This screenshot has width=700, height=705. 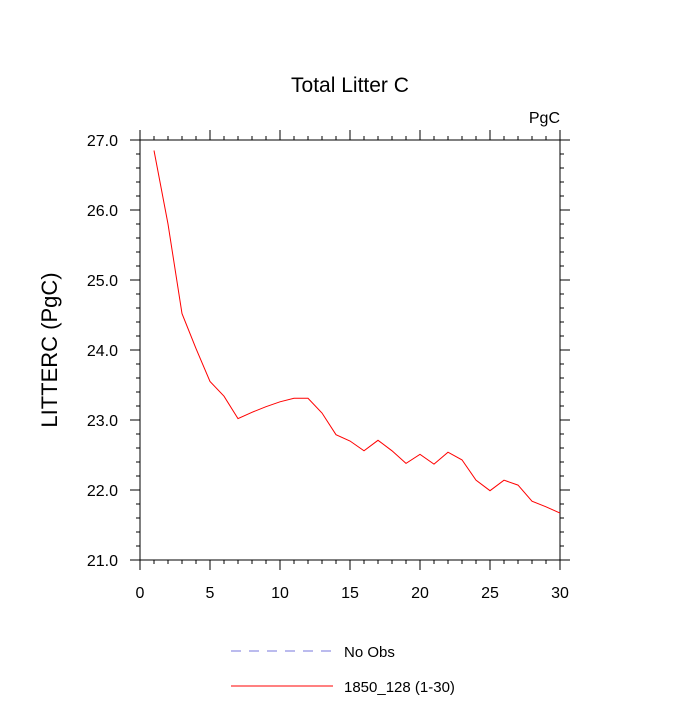 What do you see at coordinates (102, 491) in the screenshot?
I see `y-tick-label: 22.0` at bounding box center [102, 491].